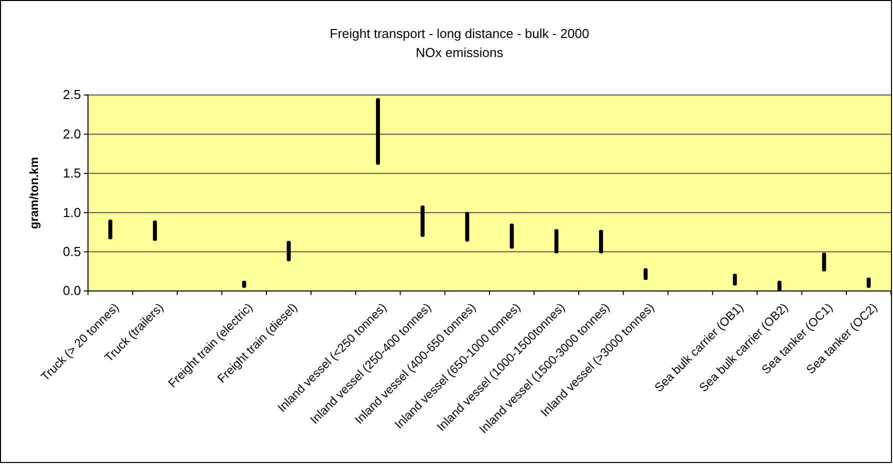 This screenshot has width=893, height=464. What do you see at coordinates (71, 94) in the screenshot?
I see `y-tick-label: 2.5` at bounding box center [71, 94].